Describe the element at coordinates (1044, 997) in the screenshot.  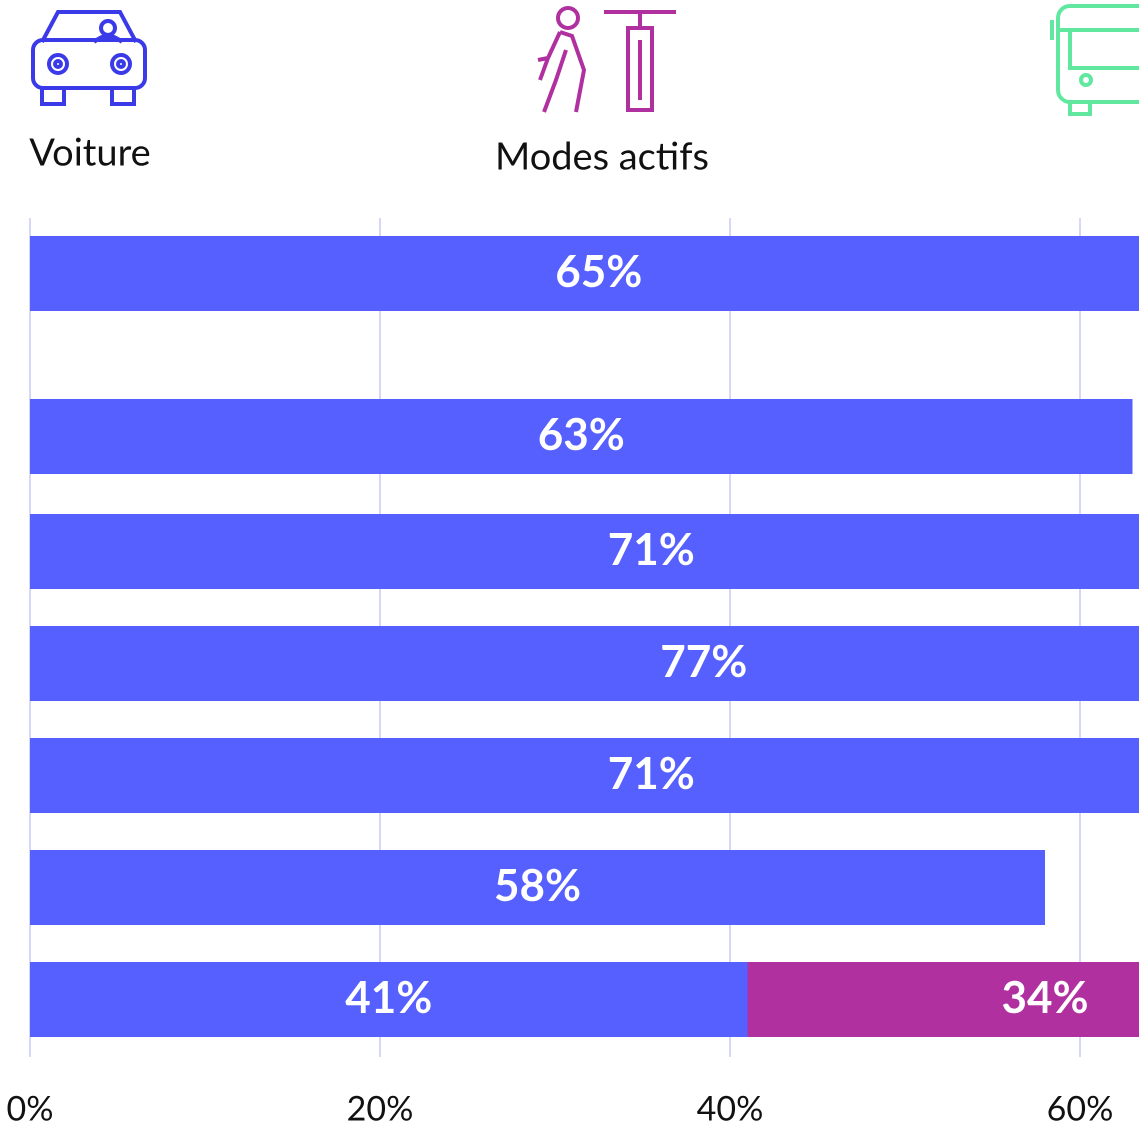
I see `value-label: 34%` at that location.